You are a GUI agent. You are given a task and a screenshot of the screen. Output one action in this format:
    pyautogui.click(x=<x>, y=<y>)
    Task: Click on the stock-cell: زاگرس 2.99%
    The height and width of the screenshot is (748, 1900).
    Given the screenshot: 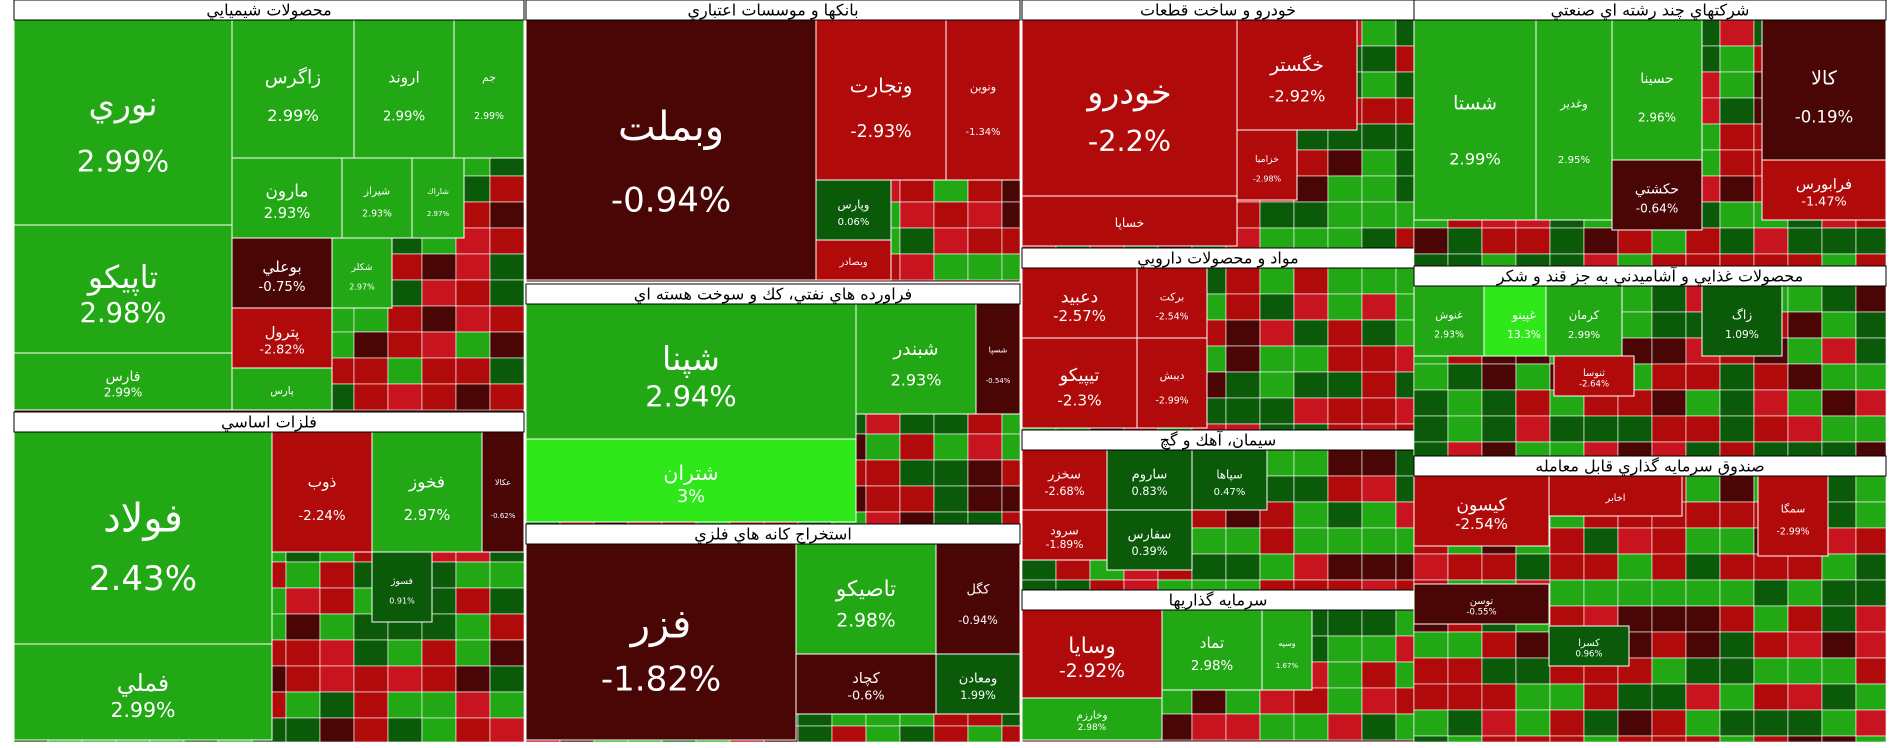 What is the action you would take?
    pyautogui.click(x=293, y=89)
    